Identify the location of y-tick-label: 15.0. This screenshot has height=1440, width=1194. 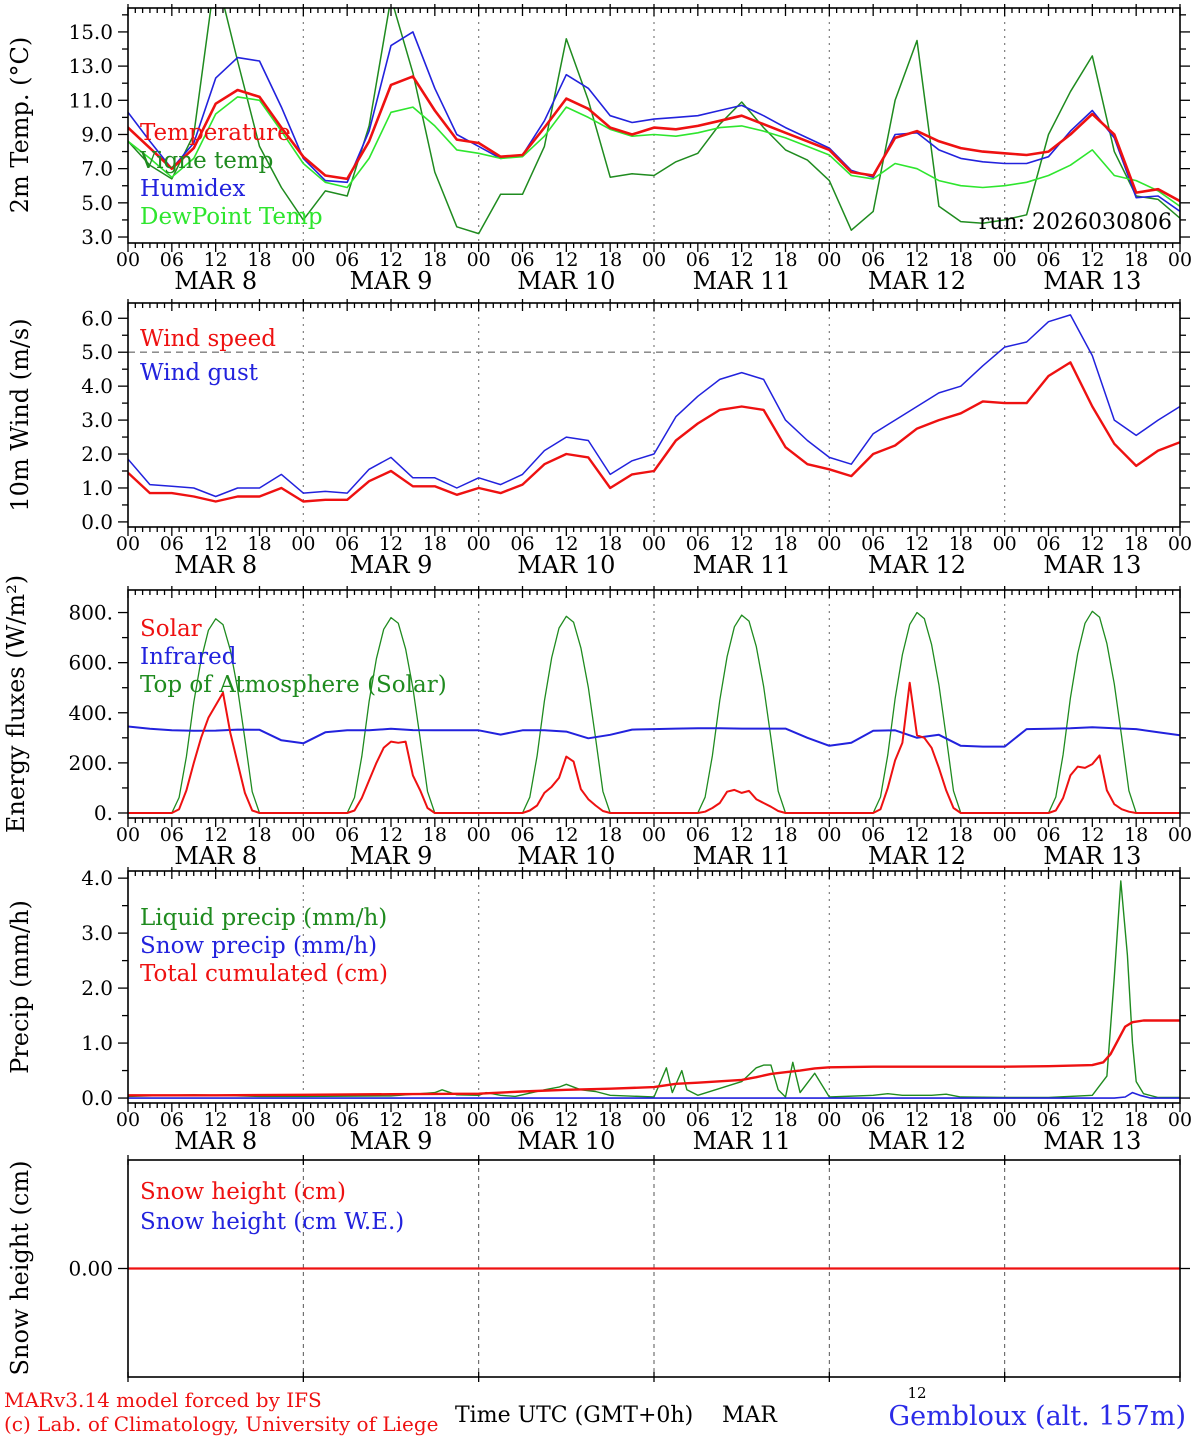
(90, 32).